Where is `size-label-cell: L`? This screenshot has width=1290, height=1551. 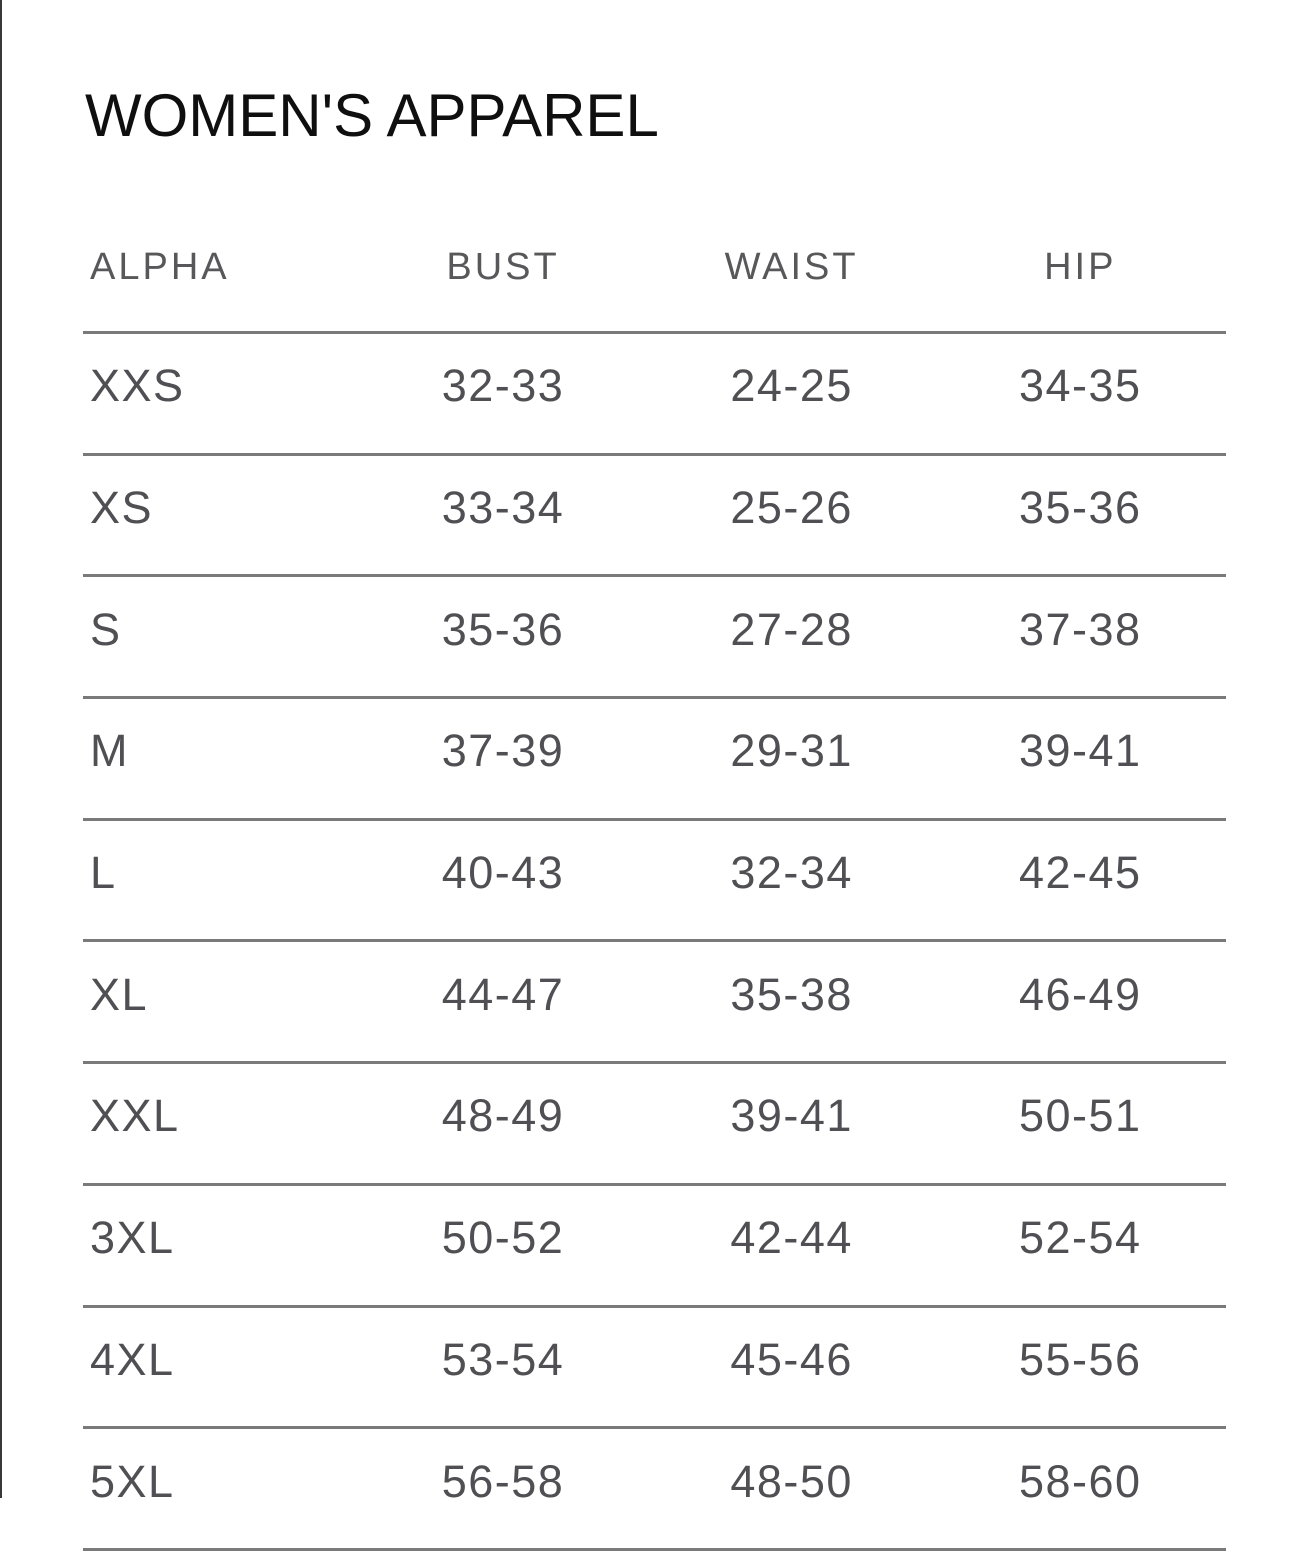 size-label-cell: L is located at coordinates (220, 881).